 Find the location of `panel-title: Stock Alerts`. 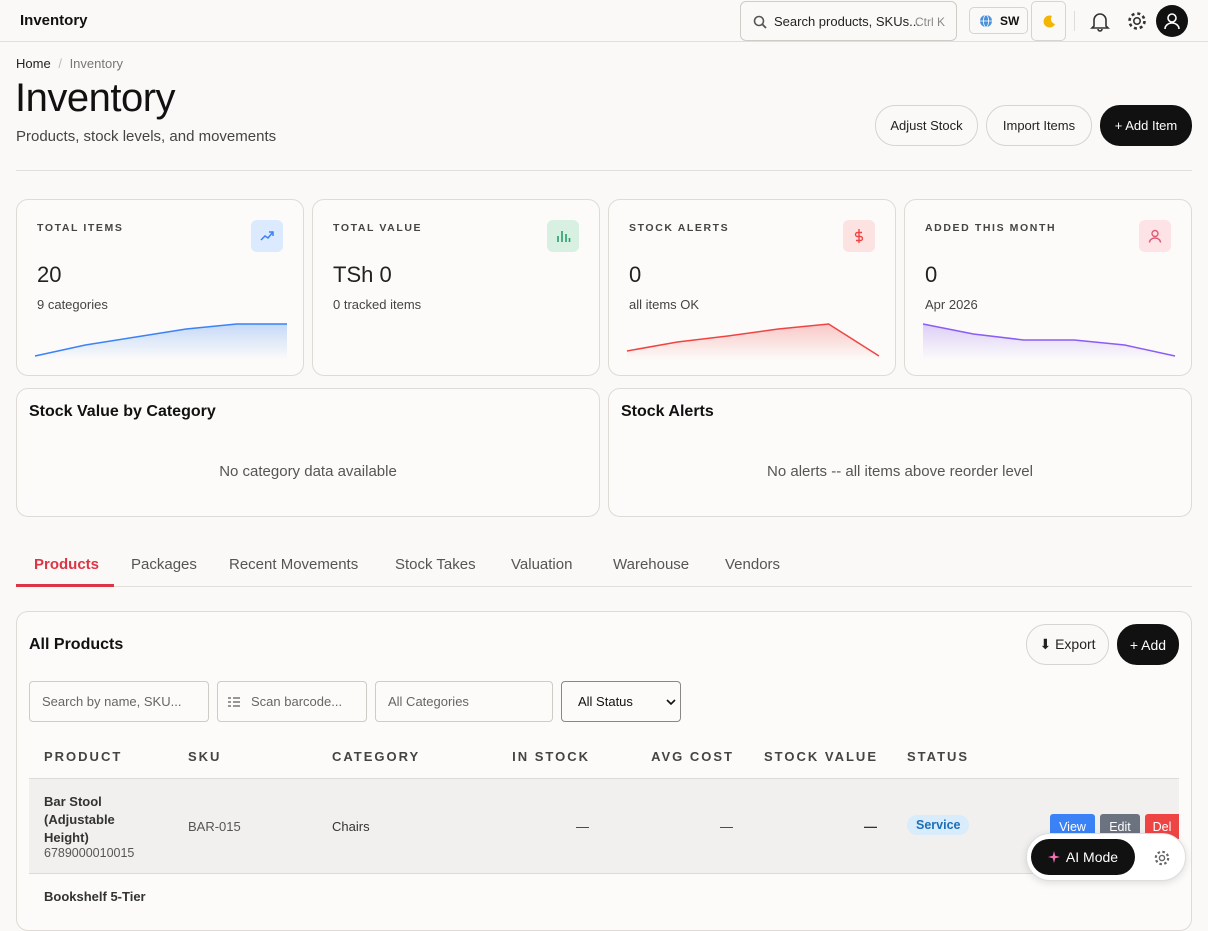

panel-title: Stock Alerts is located at coordinates (667, 411).